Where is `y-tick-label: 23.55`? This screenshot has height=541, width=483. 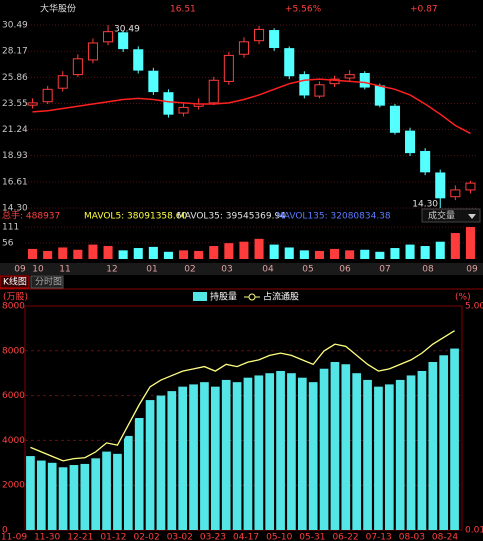
y-tick-label: 23.55 is located at coordinates (15, 104).